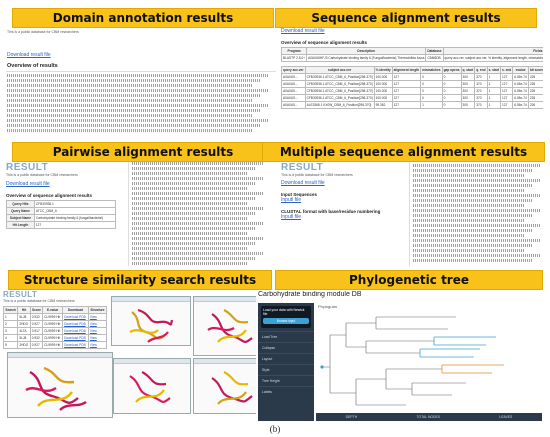 The width and height of the screenshot is (550, 437). I want to click on table-header-cell: Database, so click(434, 51).